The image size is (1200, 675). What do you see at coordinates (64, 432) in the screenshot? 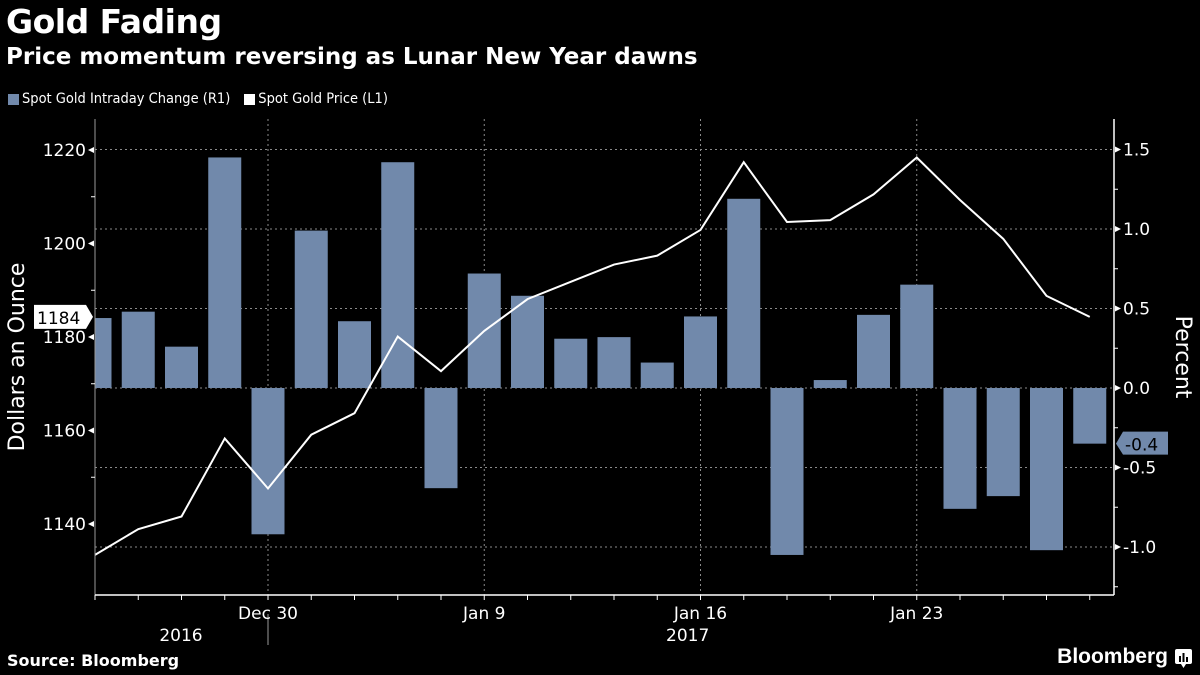
I see `y-left-tick-label: 1160` at bounding box center [64, 432].